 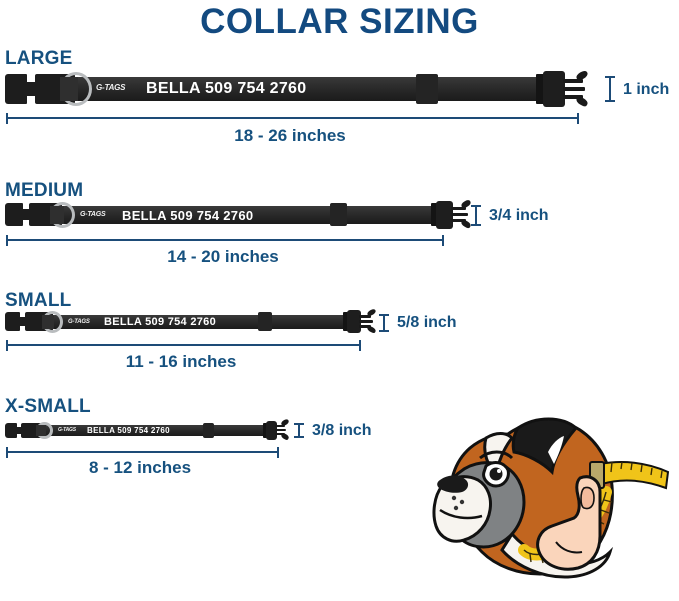 What do you see at coordinates (57, 215) in the screenshot?
I see `d-ring-mask-medium` at bounding box center [57, 215].